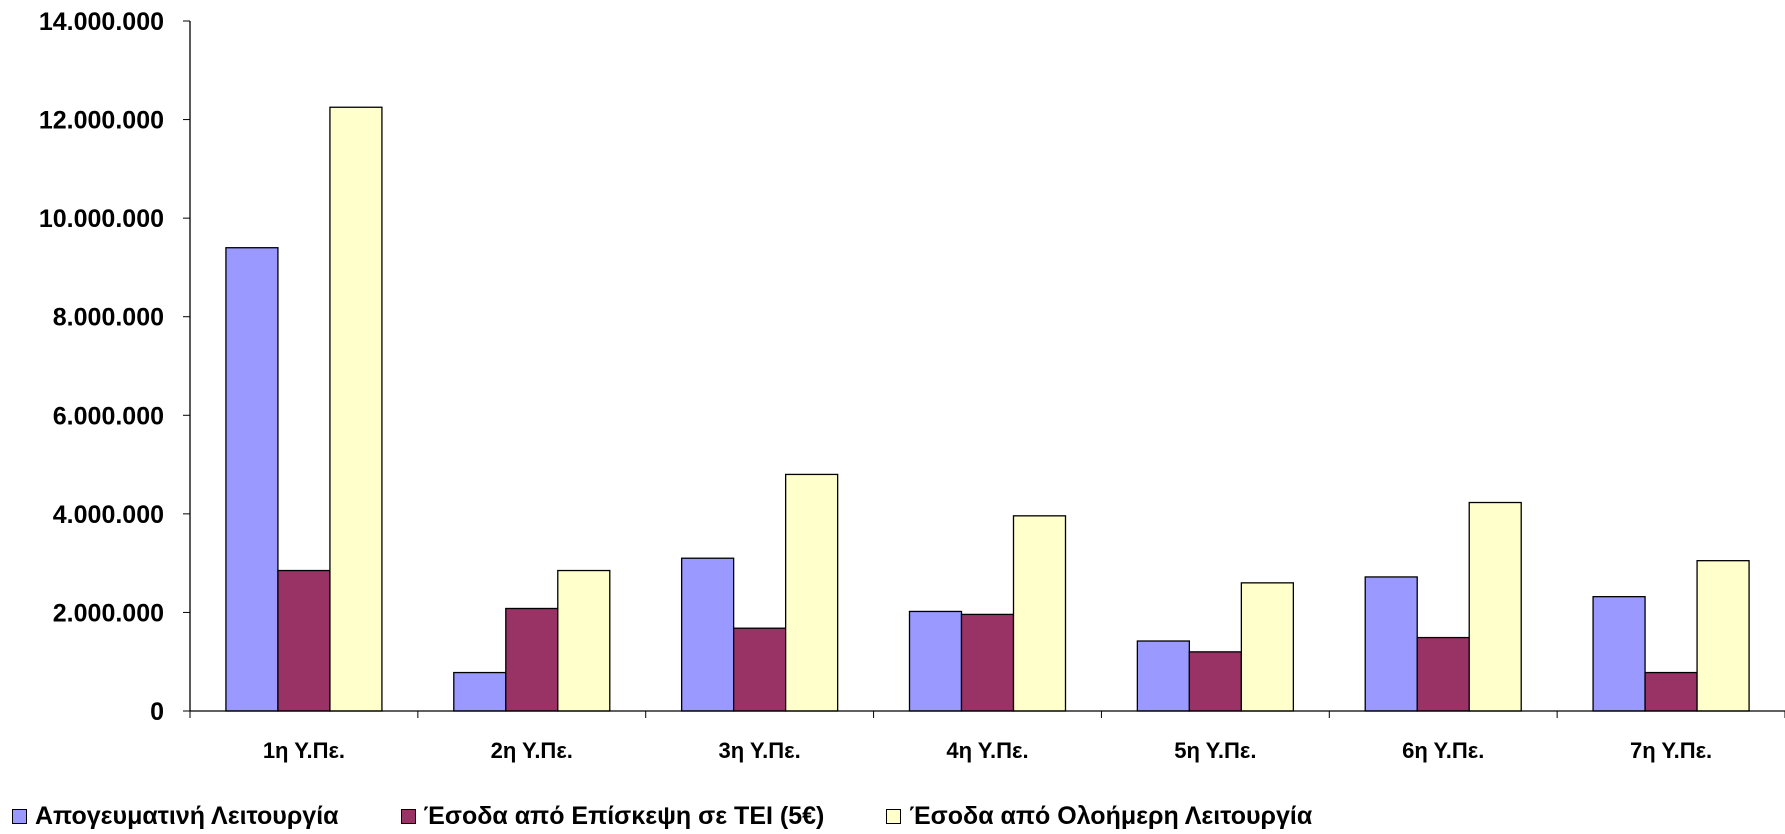 The height and width of the screenshot is (834, 1785). I want to click on legend-label: Έσοδα από Ολοήμερη Λειτουργία, so click(1111, 815).